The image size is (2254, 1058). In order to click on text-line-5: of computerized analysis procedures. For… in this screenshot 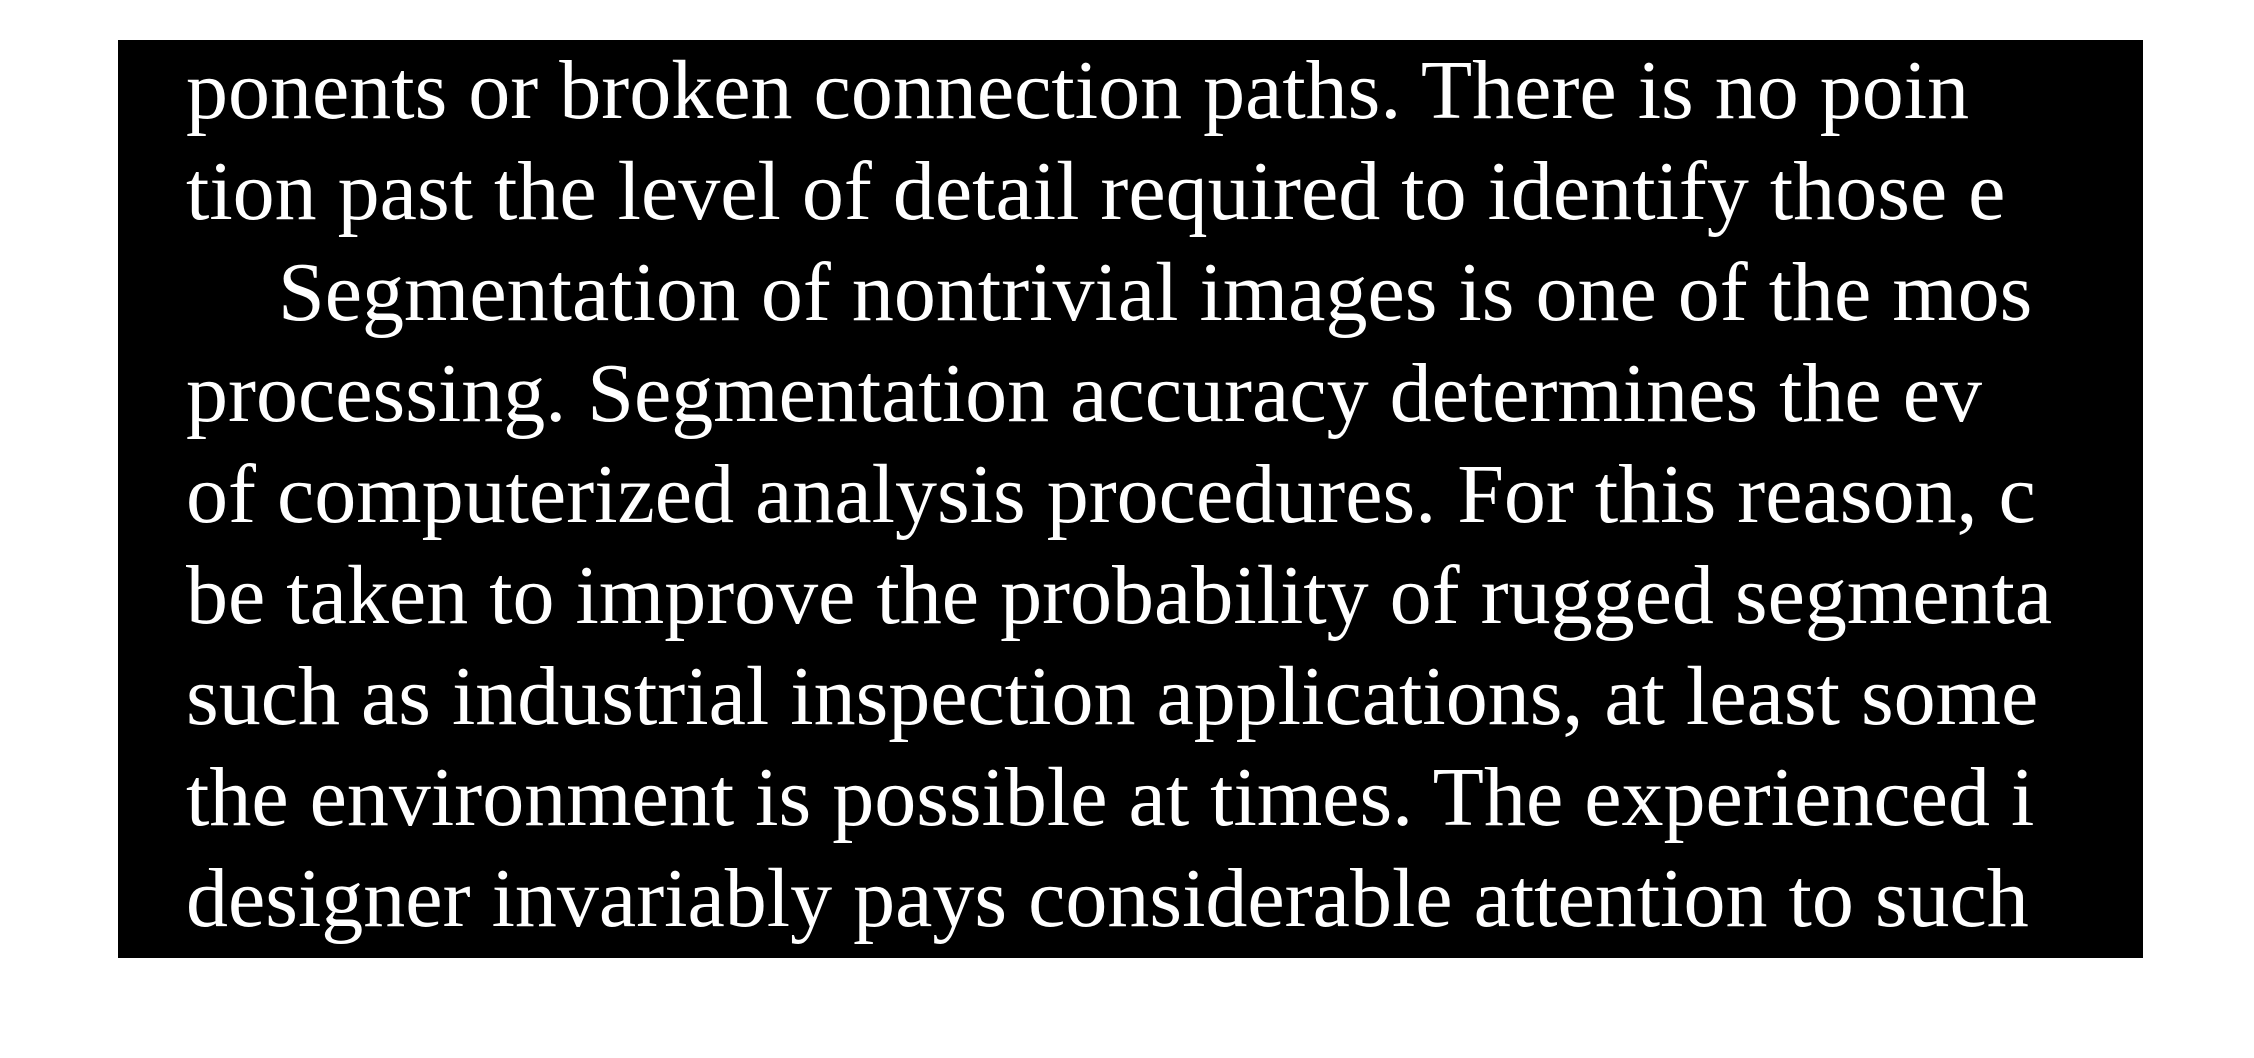, I will do `click(1111, 494)`.